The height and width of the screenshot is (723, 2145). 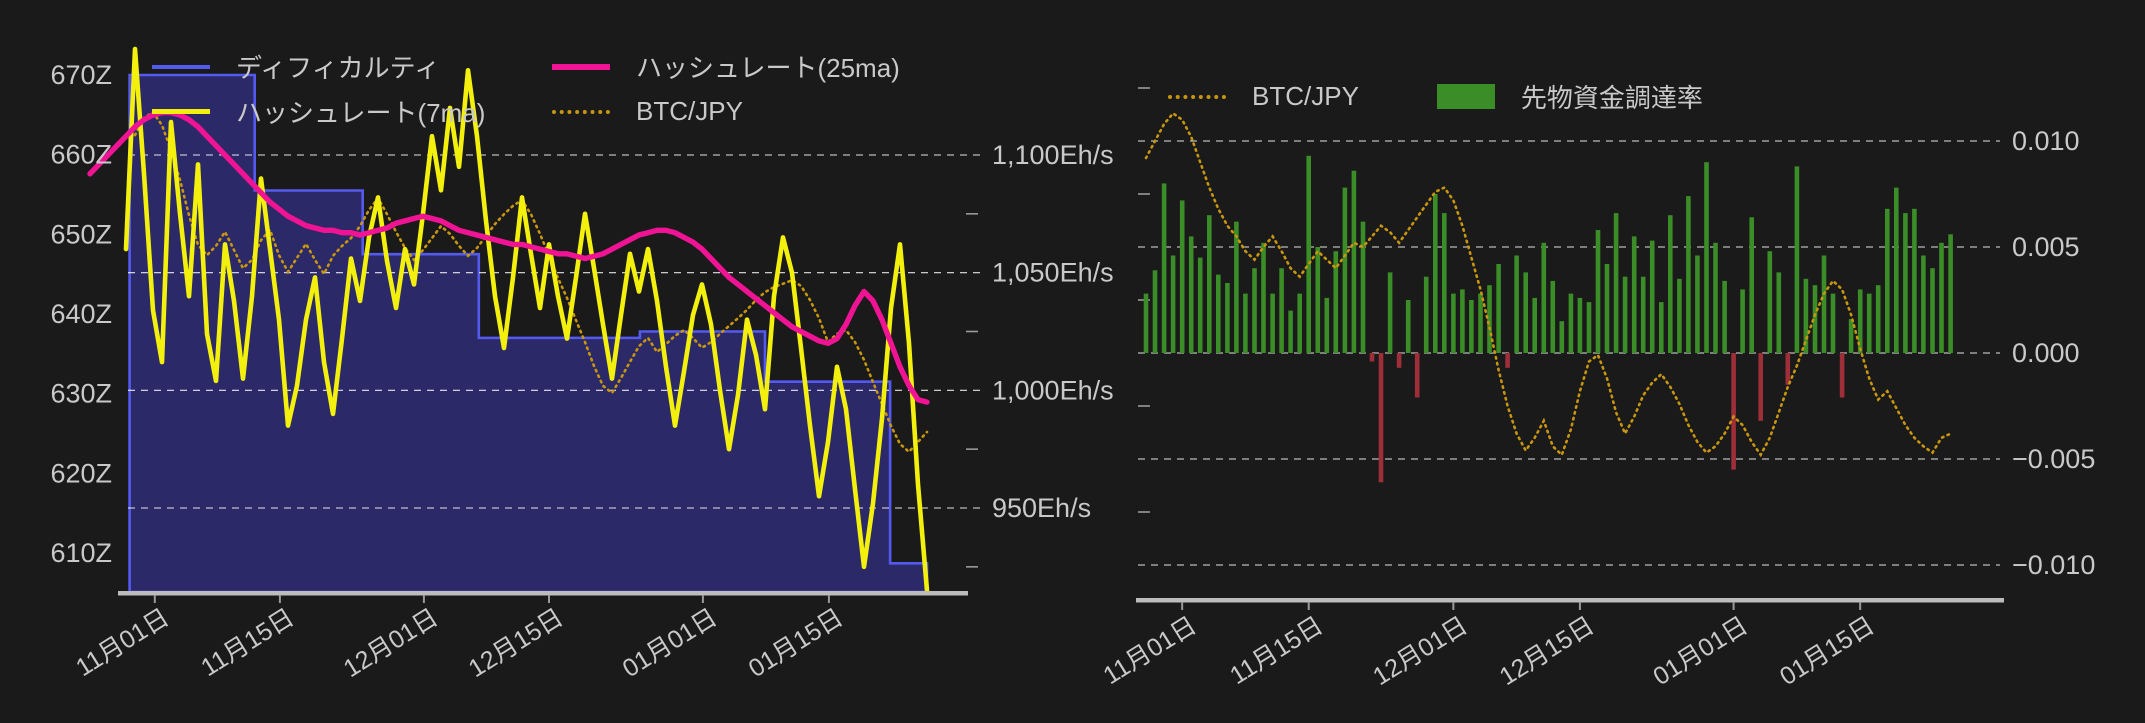 I want to click on right-y-axis-label: 1,000Eh/s, so click(x=1053, y=390).